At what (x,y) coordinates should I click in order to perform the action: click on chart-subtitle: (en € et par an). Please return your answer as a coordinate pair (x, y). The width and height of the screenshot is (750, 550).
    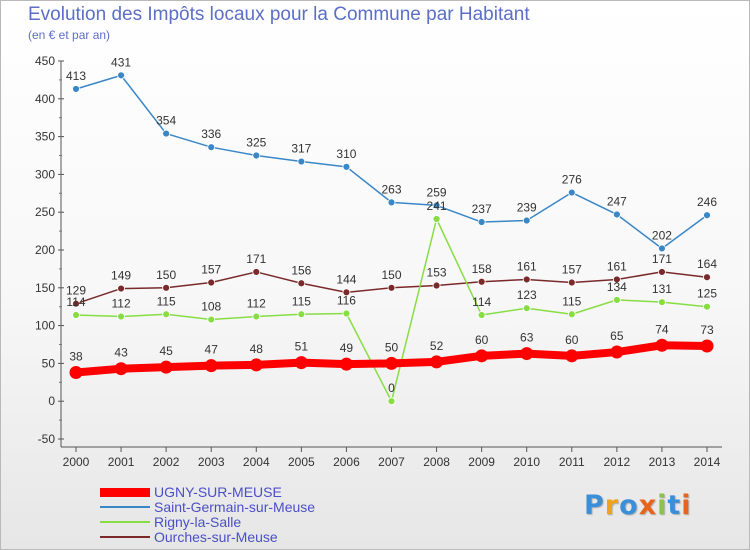
    Looking at the image, I should click on (69, 35).